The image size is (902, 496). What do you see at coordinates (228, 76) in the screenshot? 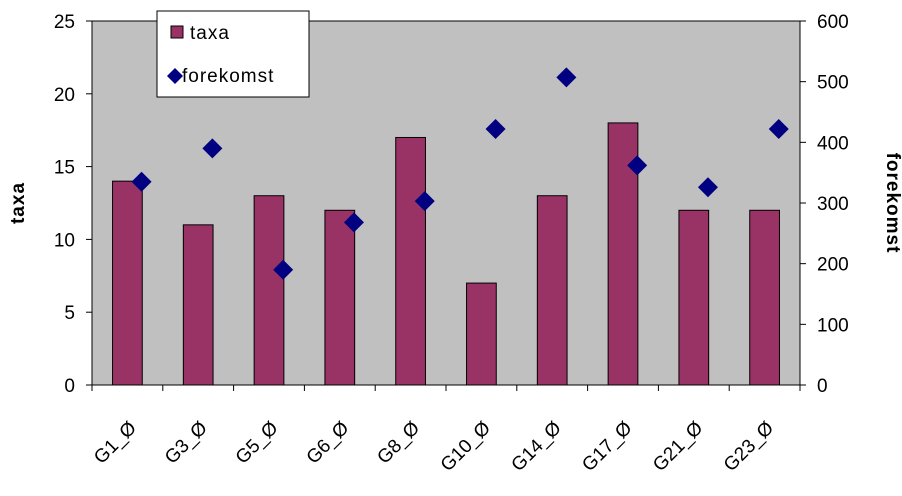
I see `legend-label-forekomst: forekomst` at bounding box center [228, 76].